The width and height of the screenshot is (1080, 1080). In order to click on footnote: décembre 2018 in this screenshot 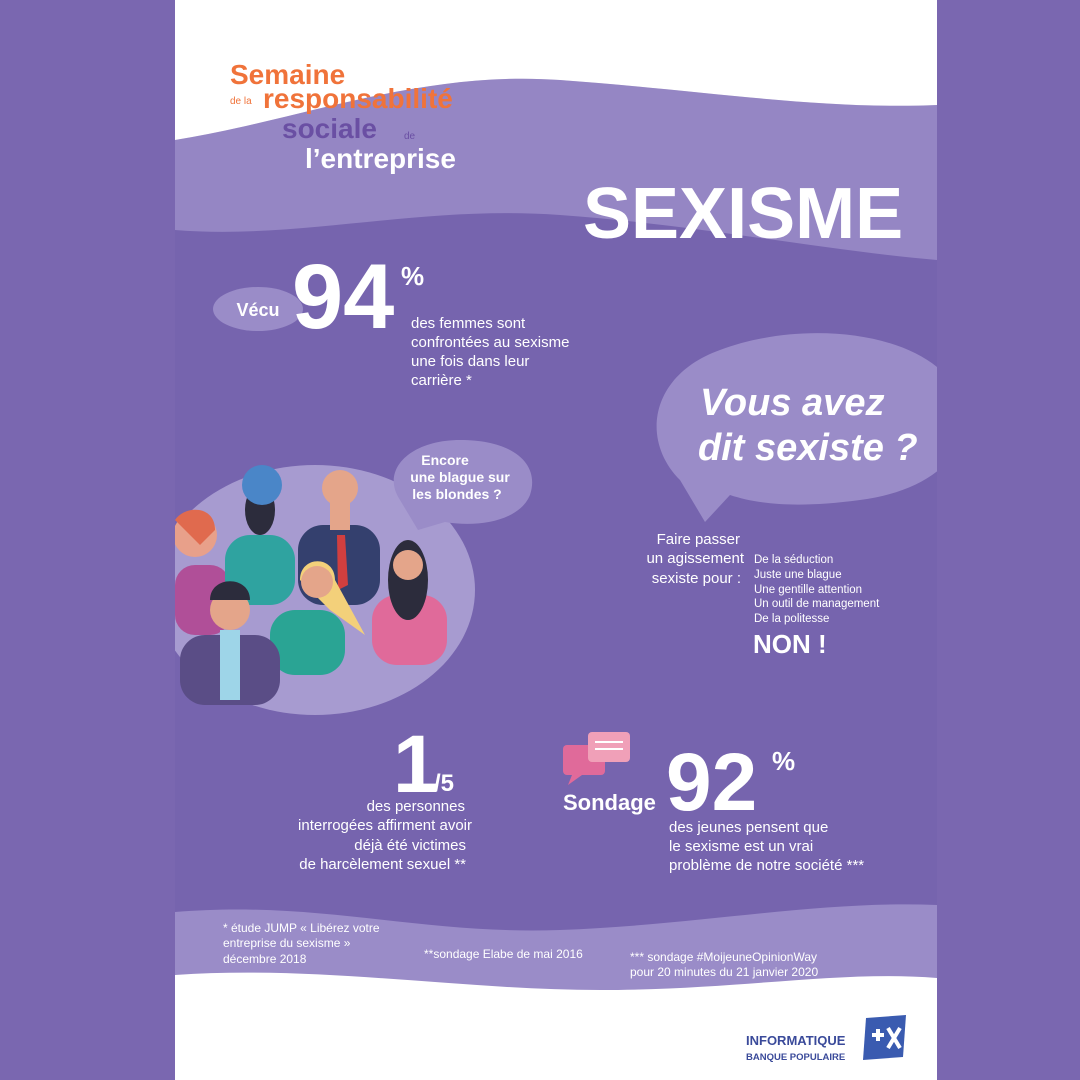, I will do `click(265, 959)`.